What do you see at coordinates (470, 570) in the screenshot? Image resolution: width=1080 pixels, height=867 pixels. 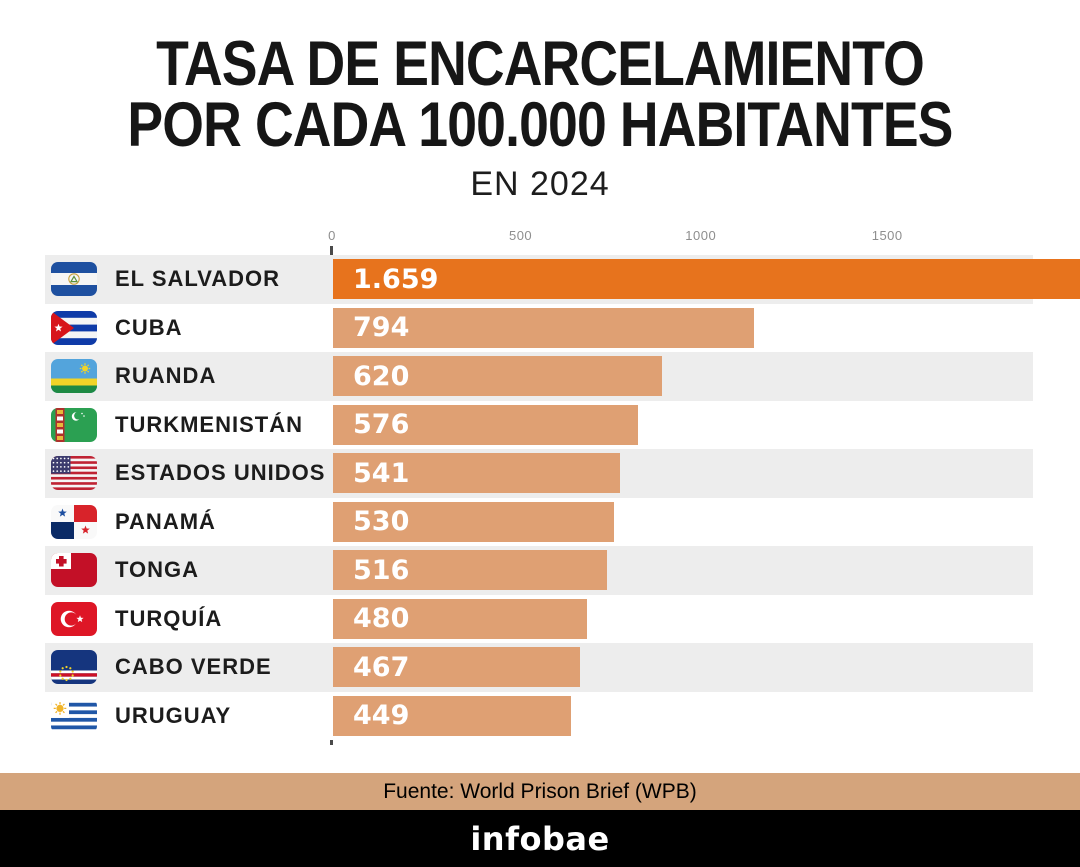 I see `bar: 516` at bounding box center [470, 570].